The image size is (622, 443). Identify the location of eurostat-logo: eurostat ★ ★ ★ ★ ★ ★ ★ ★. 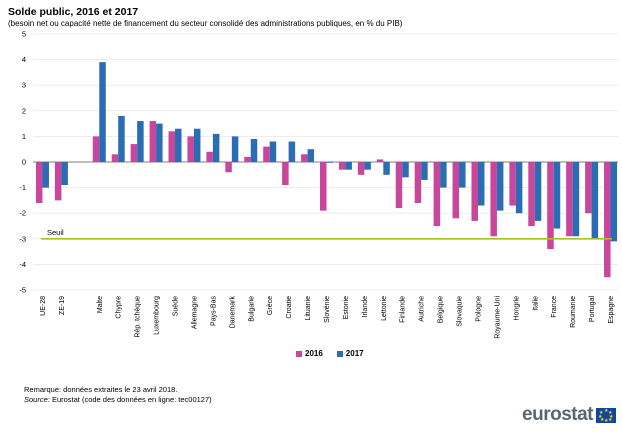
(569, 415).